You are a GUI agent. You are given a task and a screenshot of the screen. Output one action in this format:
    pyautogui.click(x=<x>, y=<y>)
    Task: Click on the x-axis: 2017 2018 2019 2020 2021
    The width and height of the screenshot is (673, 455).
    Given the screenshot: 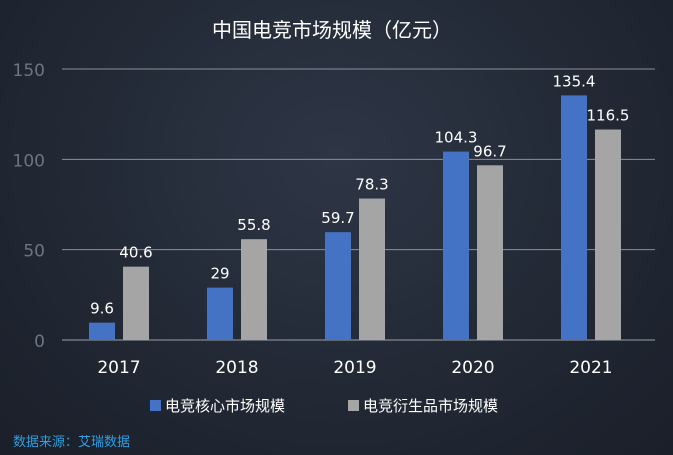 What is the action you would take?
    pyautogui.click(x=354, y=368)
    